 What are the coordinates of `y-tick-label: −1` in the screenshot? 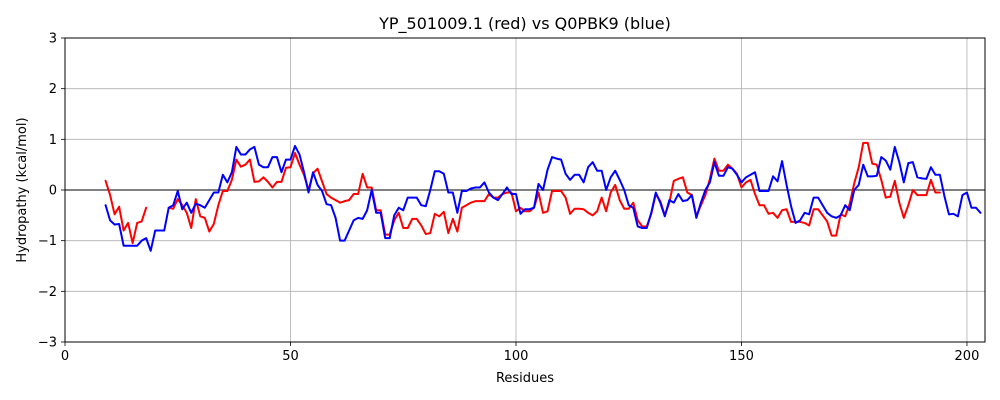 It's located at (47, 241).